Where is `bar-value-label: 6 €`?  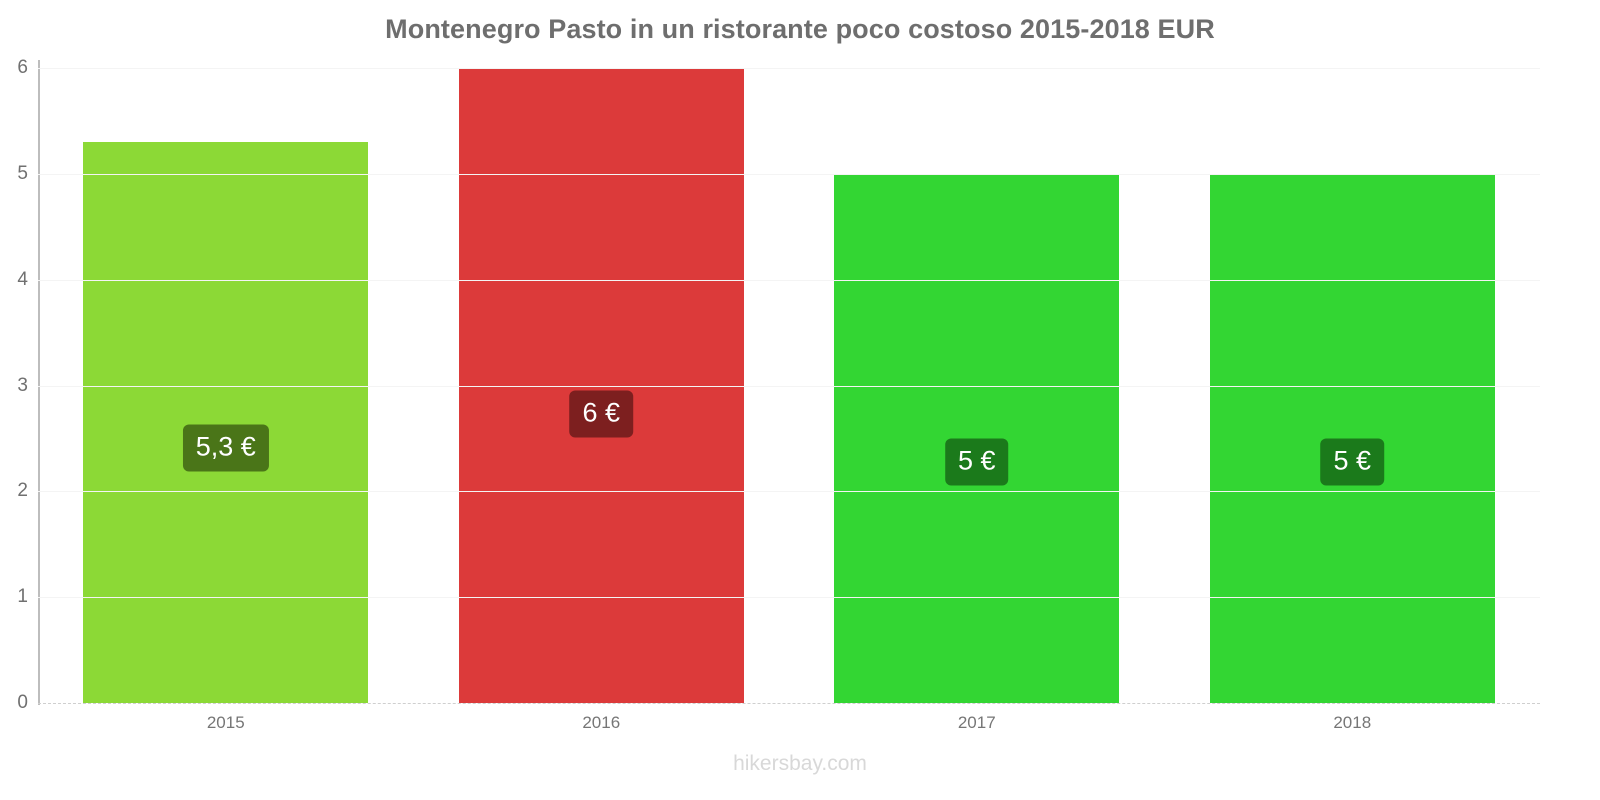 bar-value-label: 6 € is located at coordinates (601, 414).